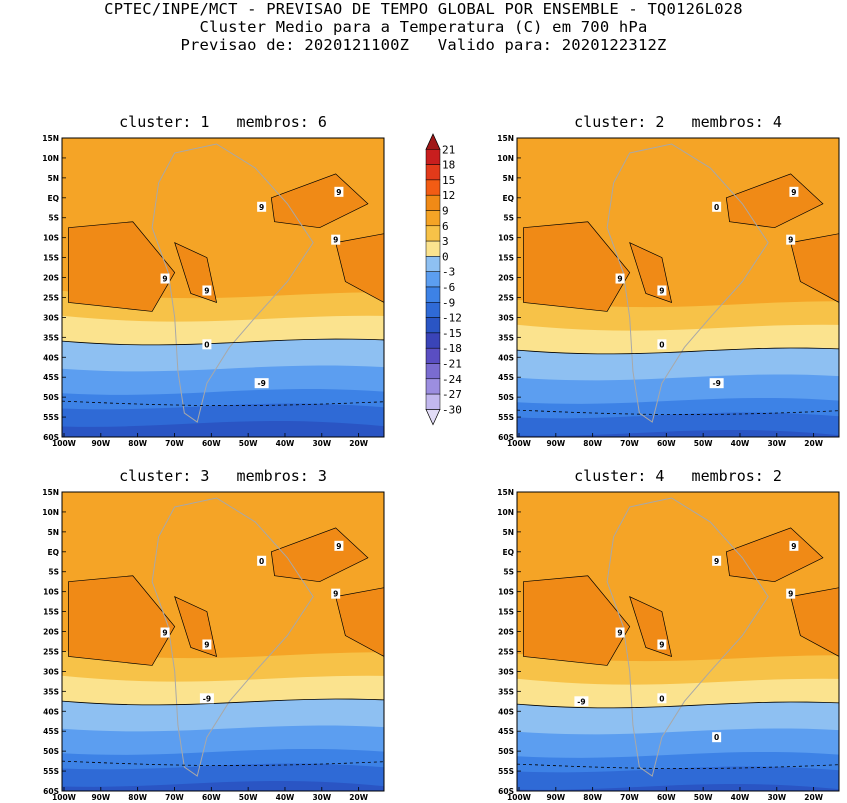 This screenshot has width=847, height=803. I want to click on x-tick-label: 20W, so click(813, 797).